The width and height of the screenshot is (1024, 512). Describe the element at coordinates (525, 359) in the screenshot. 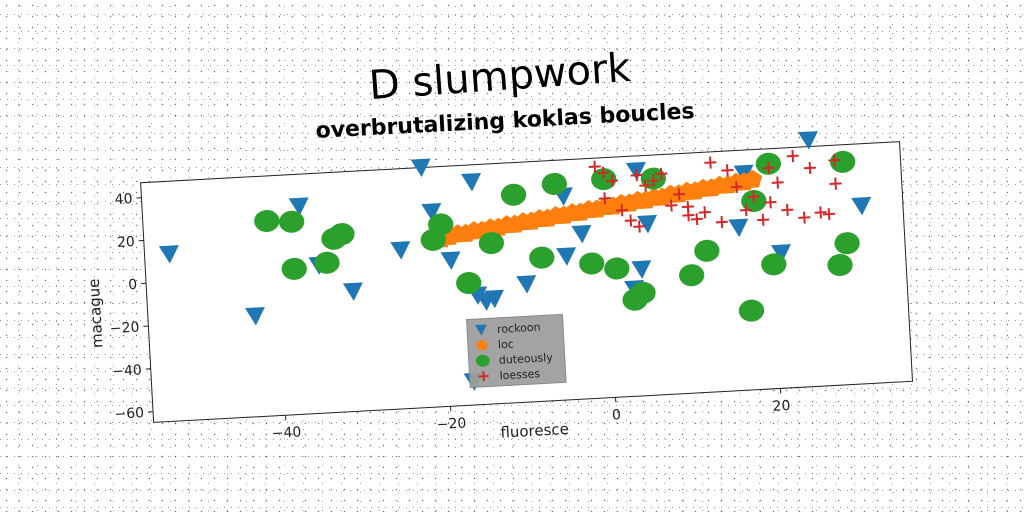

I see `legend-label: duteously` at that location.